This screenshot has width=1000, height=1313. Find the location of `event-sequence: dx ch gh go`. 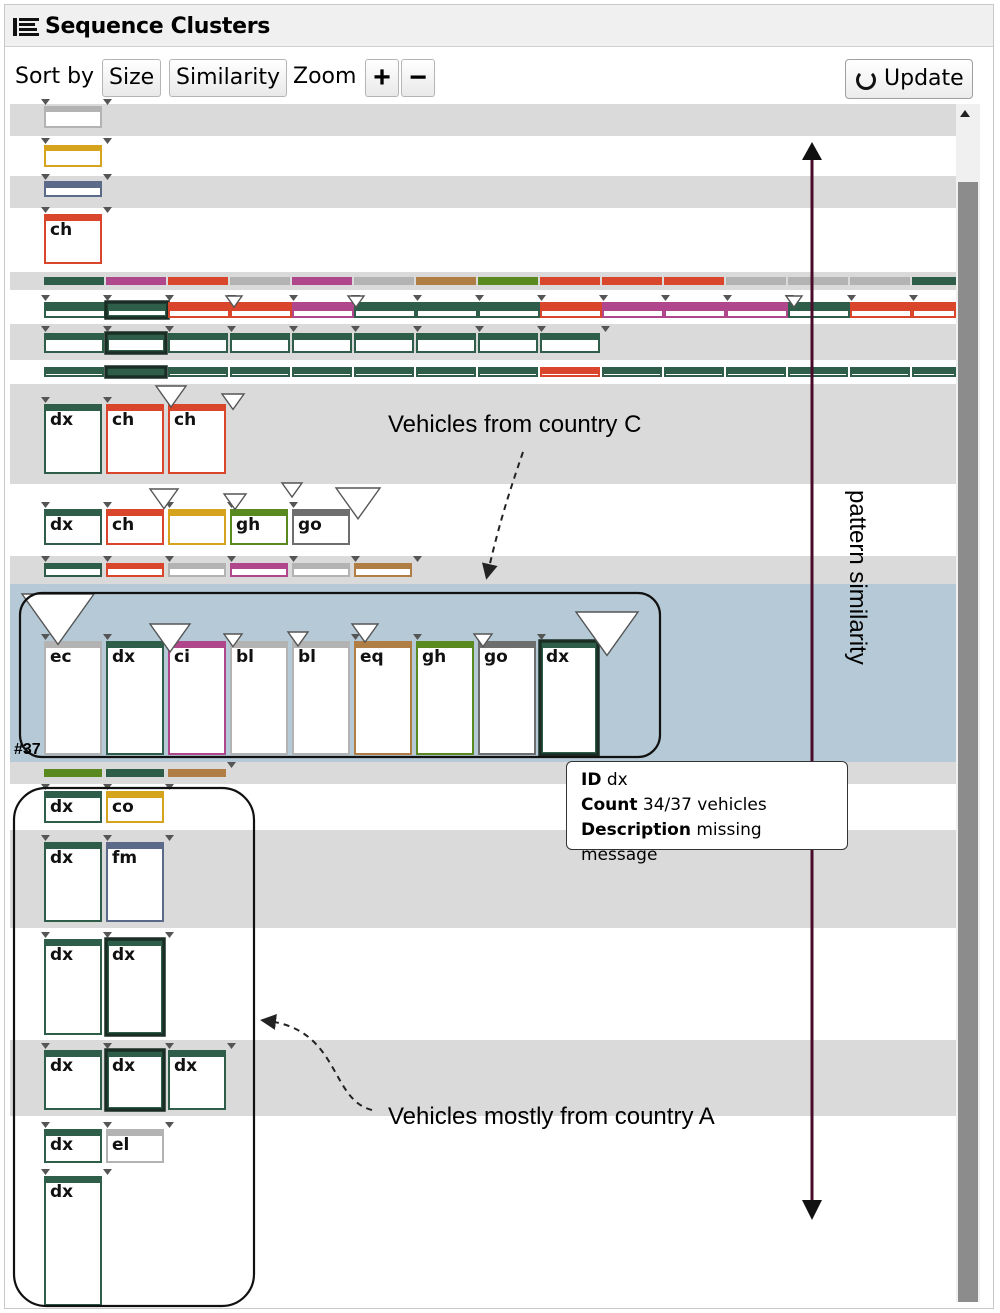

event-sequence: dx ch gh go is located at coordinates (197, 527).